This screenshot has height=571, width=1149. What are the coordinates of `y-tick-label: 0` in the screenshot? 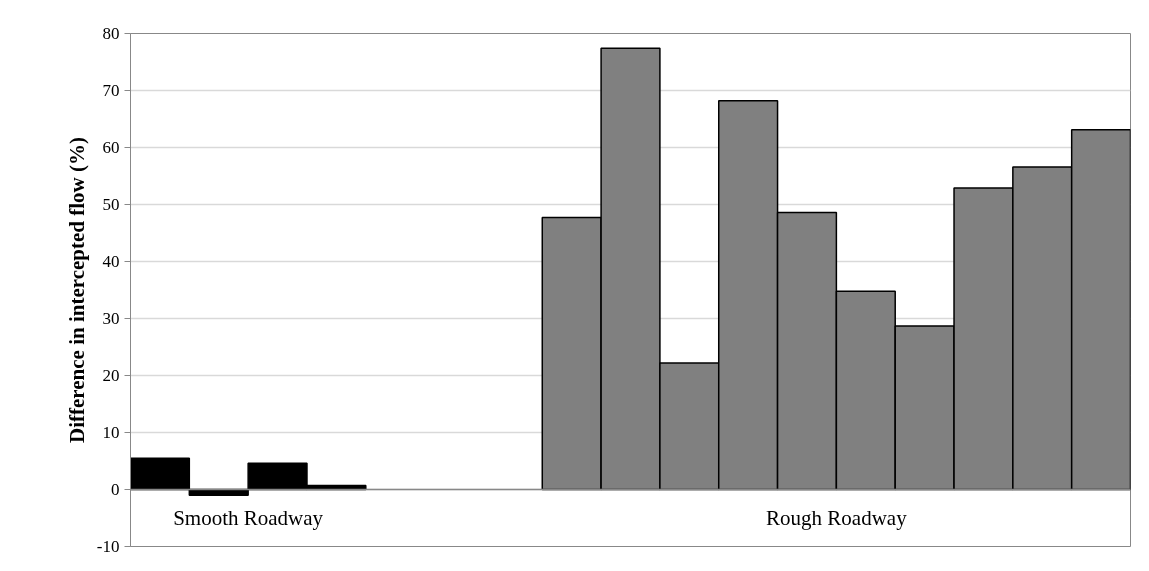 It's located at (115, 489).